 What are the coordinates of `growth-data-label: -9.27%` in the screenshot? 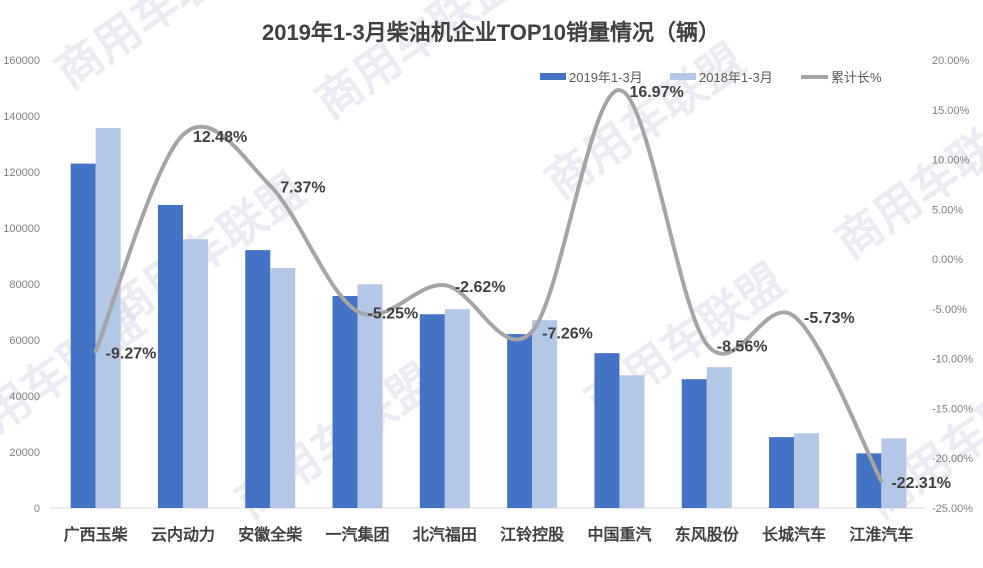 It's located at (131, 353).